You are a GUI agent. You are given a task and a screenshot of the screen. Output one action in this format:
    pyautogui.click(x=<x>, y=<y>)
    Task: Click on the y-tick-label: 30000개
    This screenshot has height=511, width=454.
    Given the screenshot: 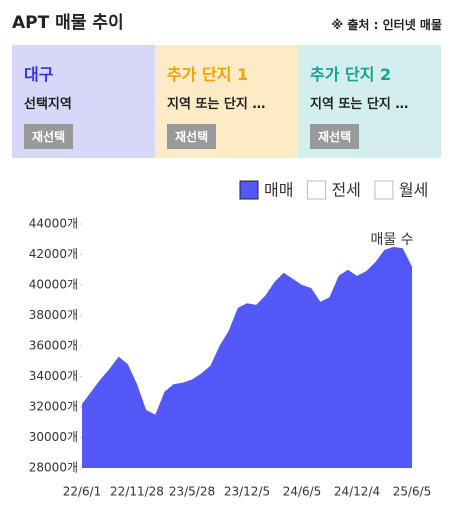 What is the action you would take?
    pyautogui.click(x=53, y=437)
    